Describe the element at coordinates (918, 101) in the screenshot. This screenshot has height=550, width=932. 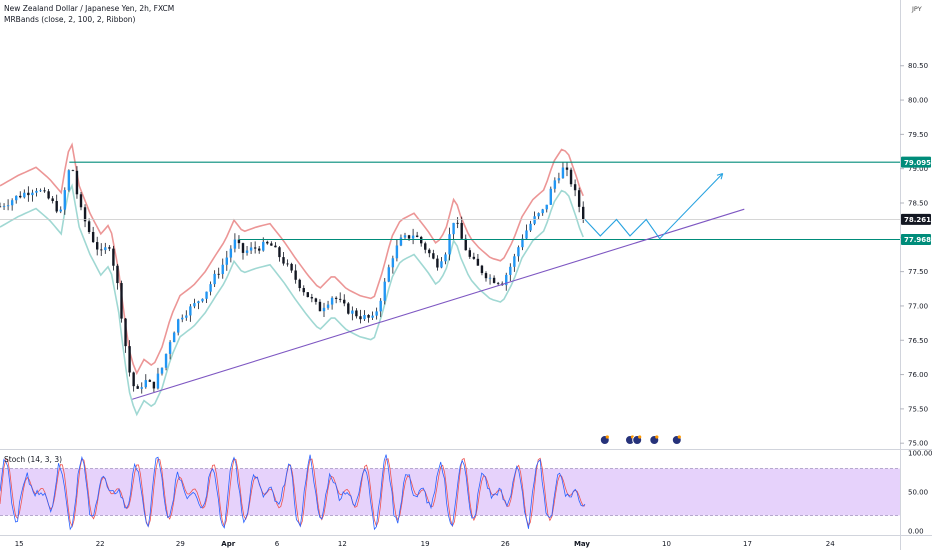
I see `y-tick-label: 80.00` at that location.